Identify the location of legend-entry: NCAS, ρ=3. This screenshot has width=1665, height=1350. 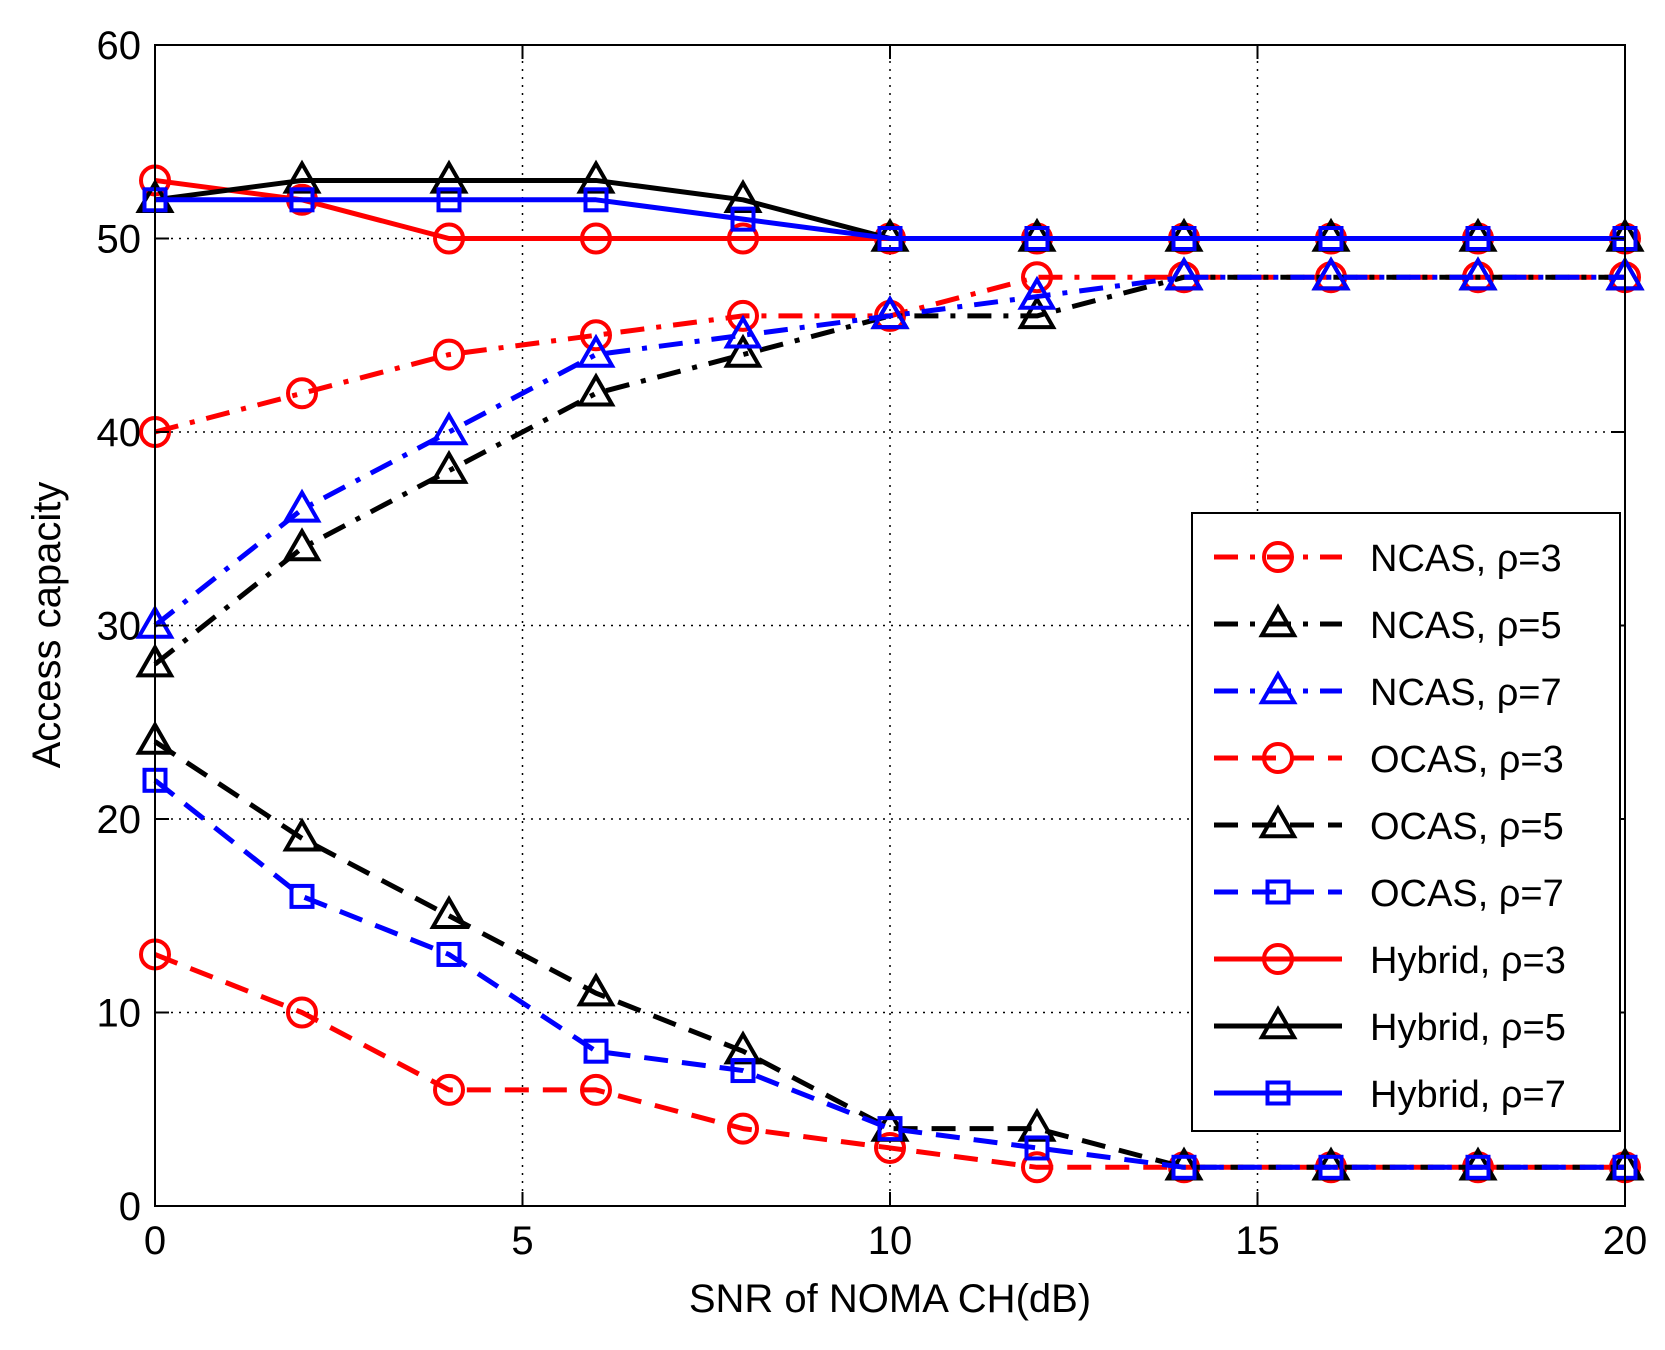
(1388, 559).